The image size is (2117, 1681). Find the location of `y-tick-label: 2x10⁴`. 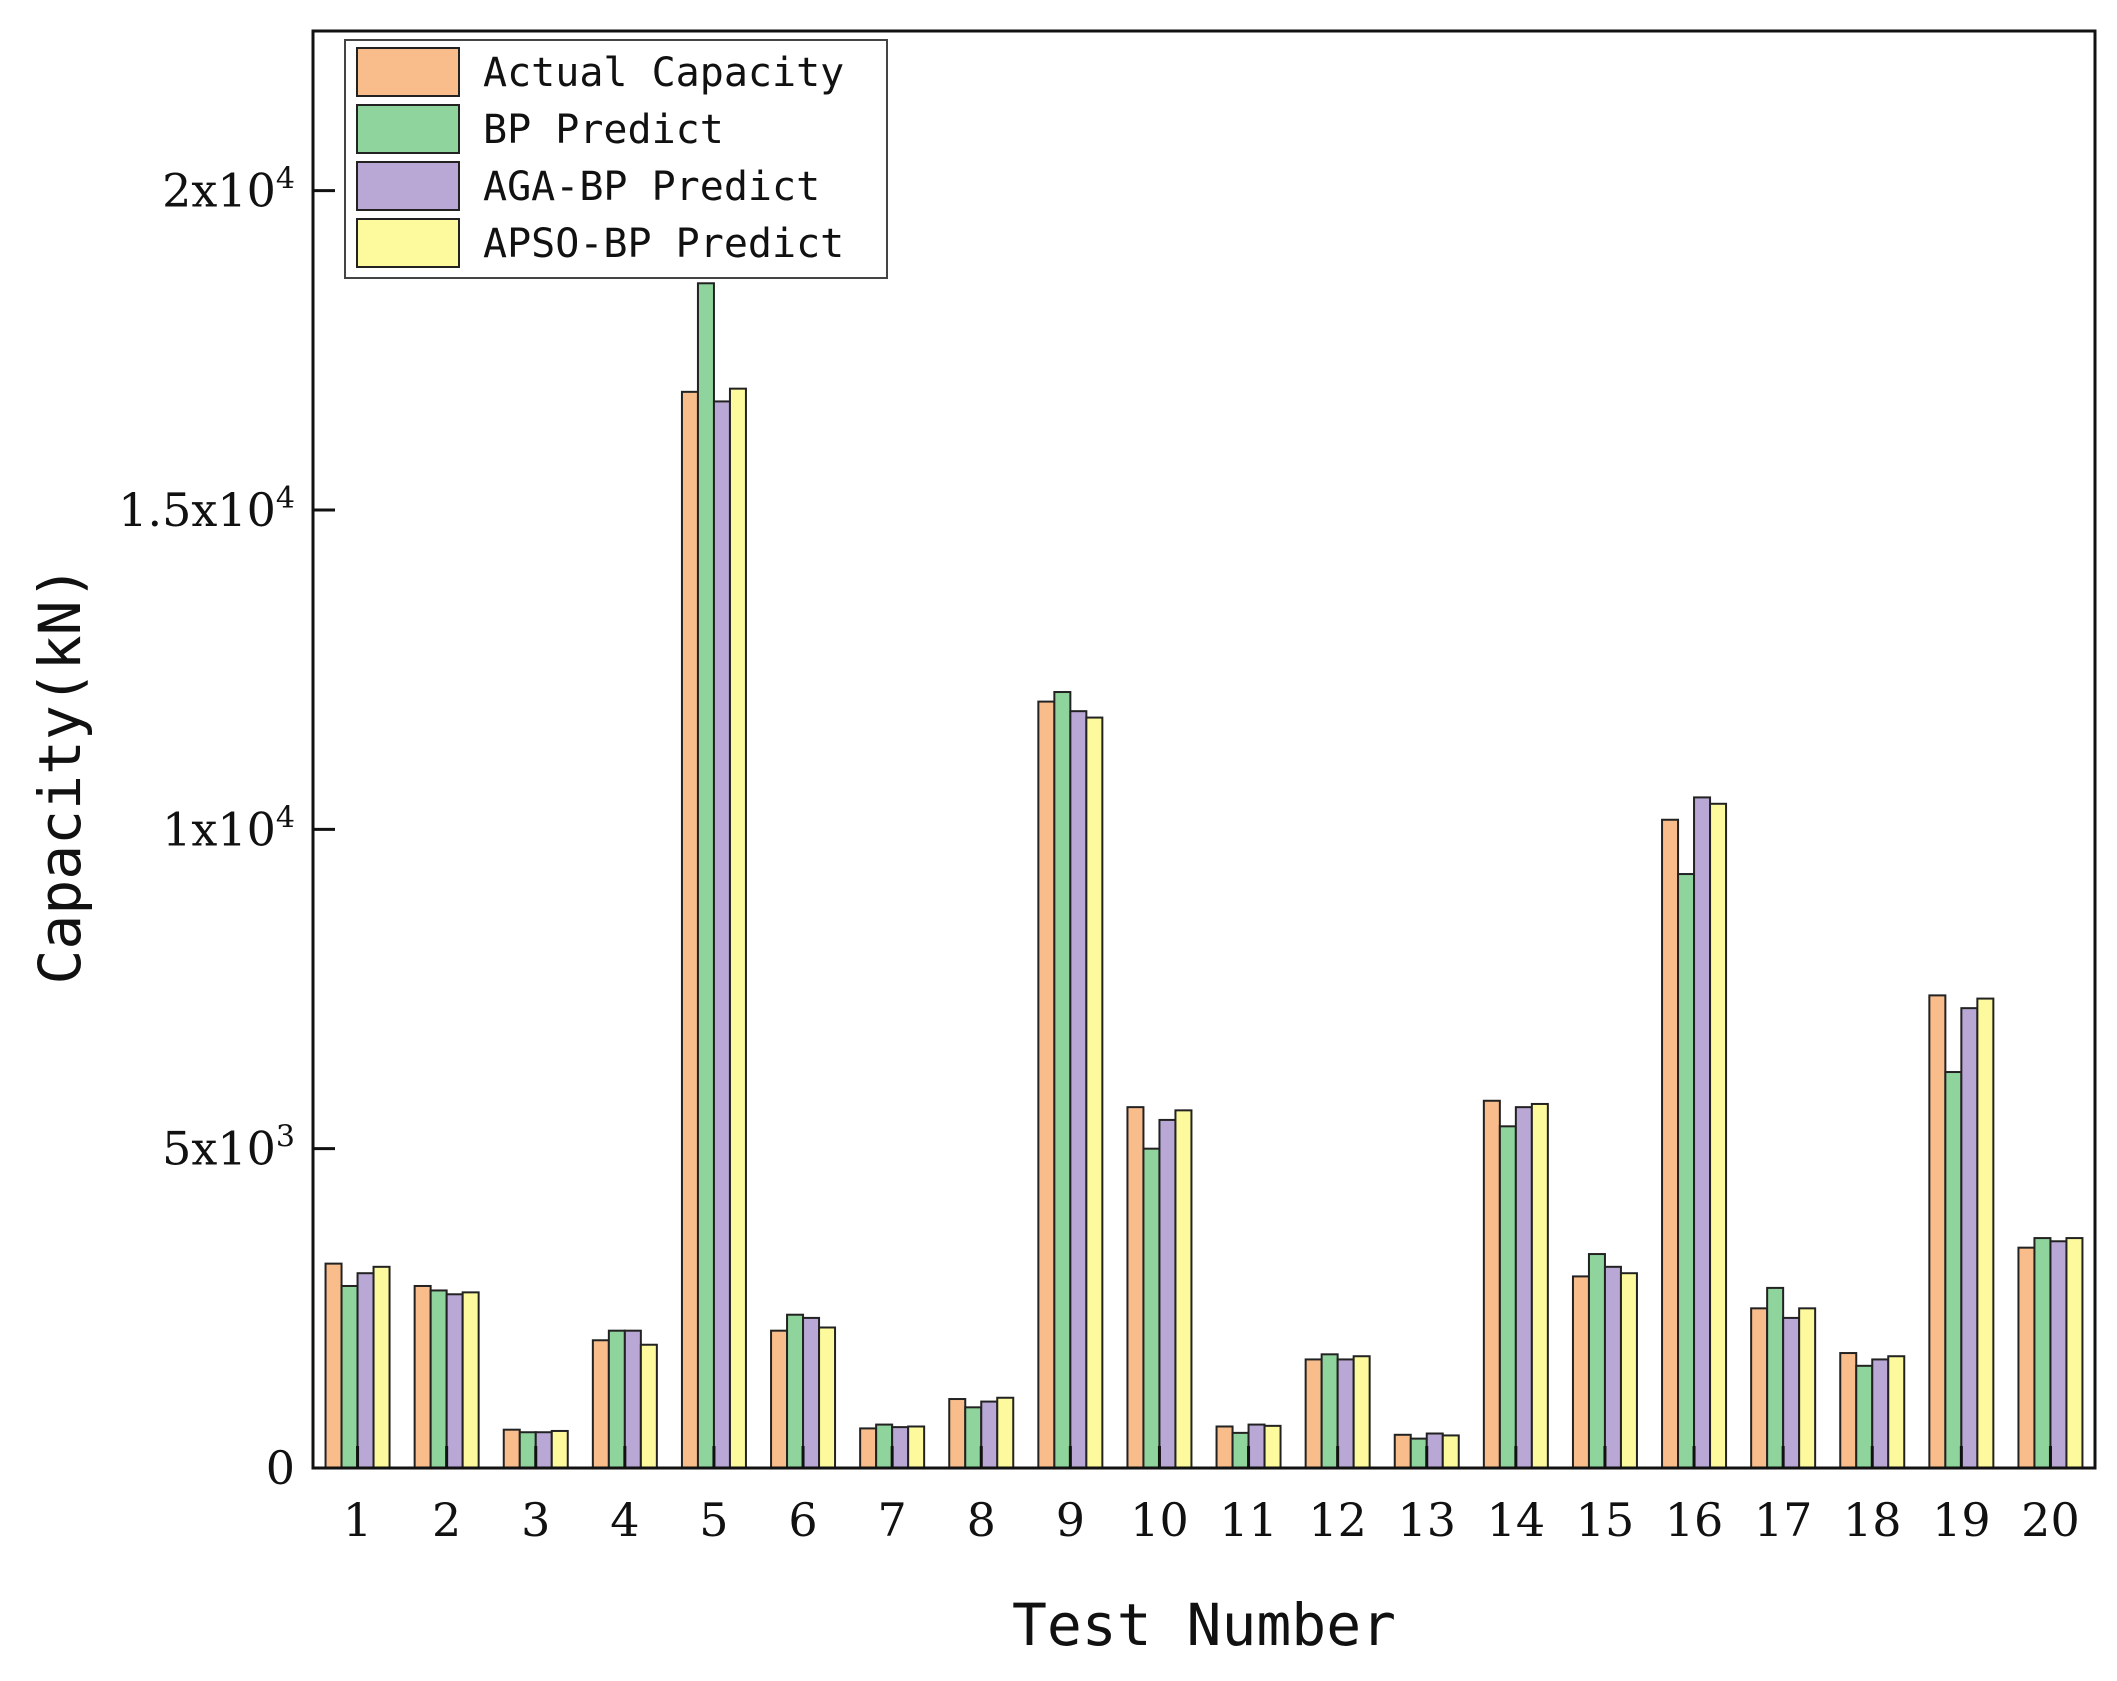

y-tick-label: 2x10⁴ is located at coordinates (228, 190).